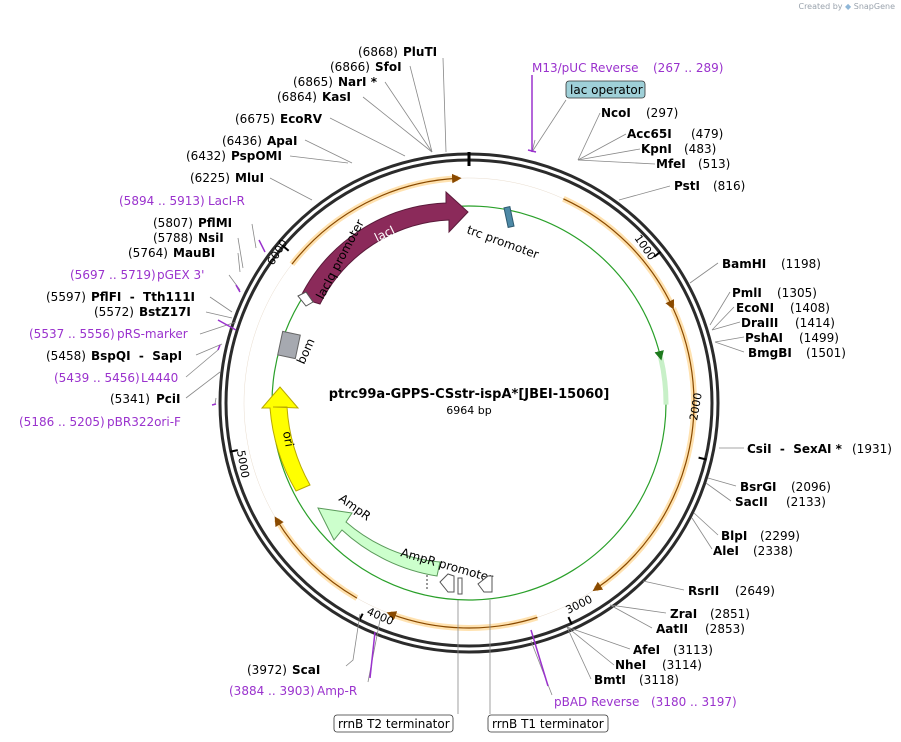  Describe the element at coordinates (820, 6) in the screenshot. I see `credit-prefix: Created by` at that location.